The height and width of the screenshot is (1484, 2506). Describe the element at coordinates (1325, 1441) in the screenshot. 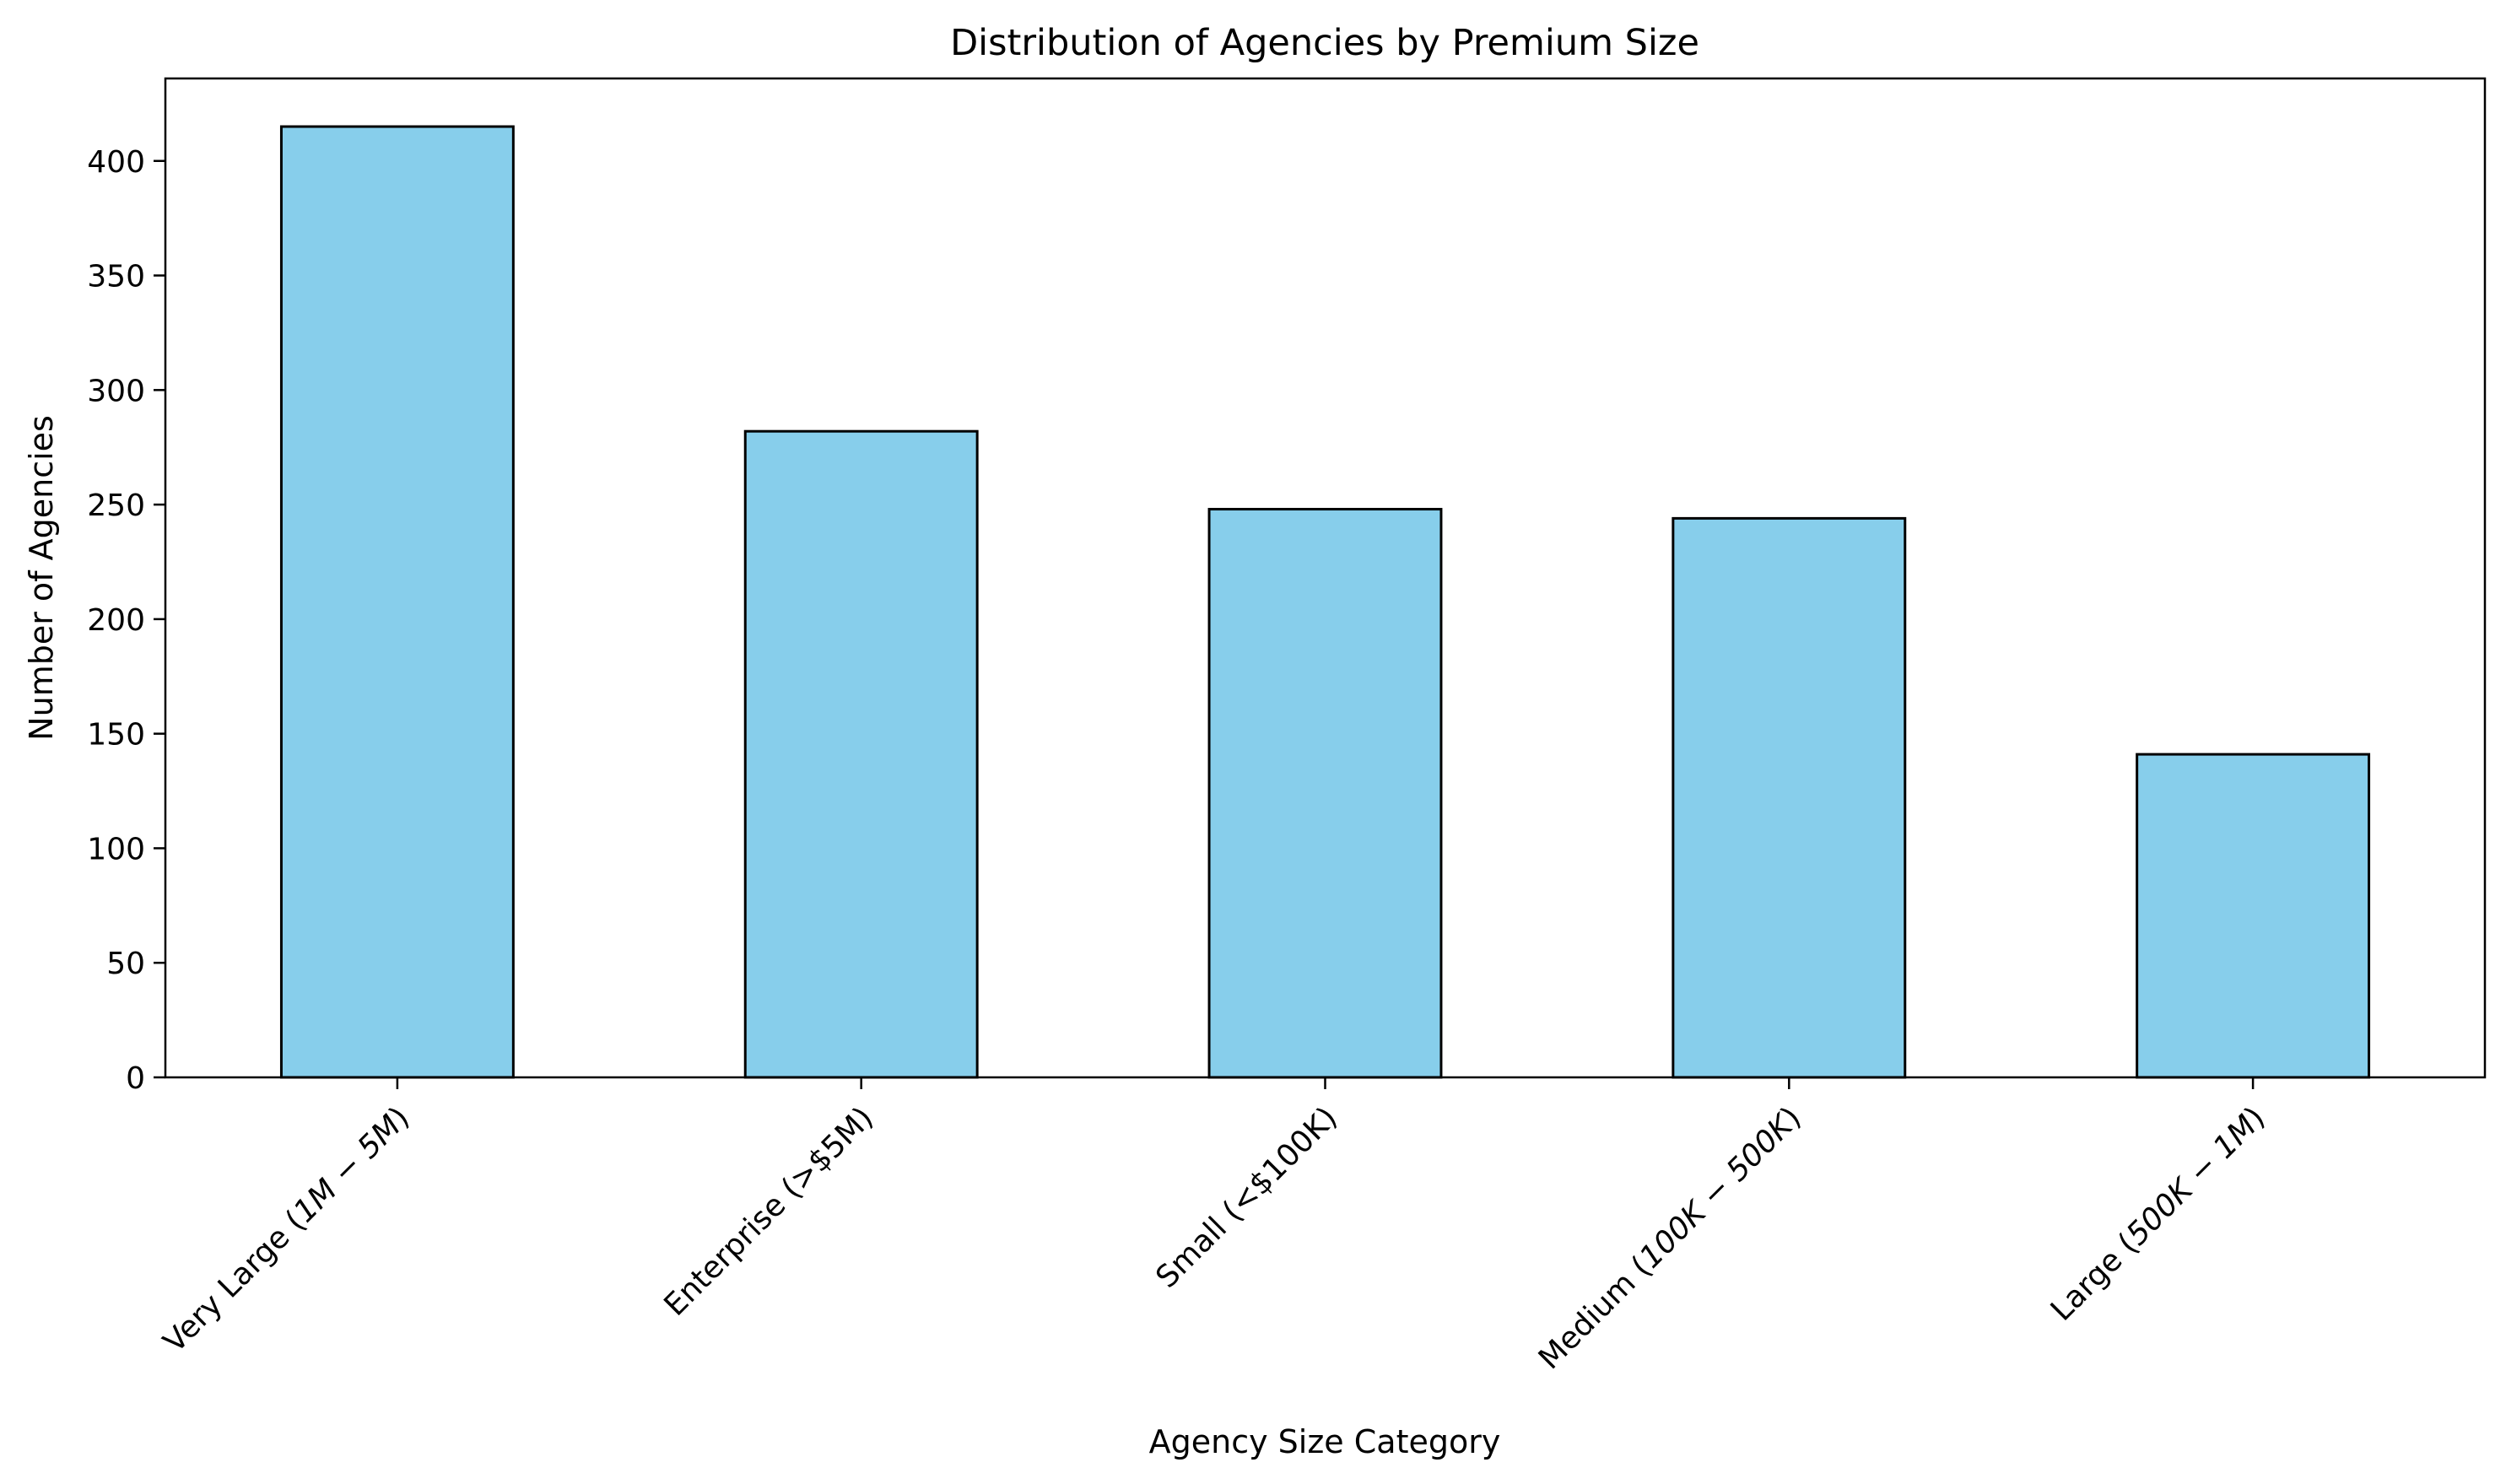

I see `x-axis-label: Agency Size Category` at that location.